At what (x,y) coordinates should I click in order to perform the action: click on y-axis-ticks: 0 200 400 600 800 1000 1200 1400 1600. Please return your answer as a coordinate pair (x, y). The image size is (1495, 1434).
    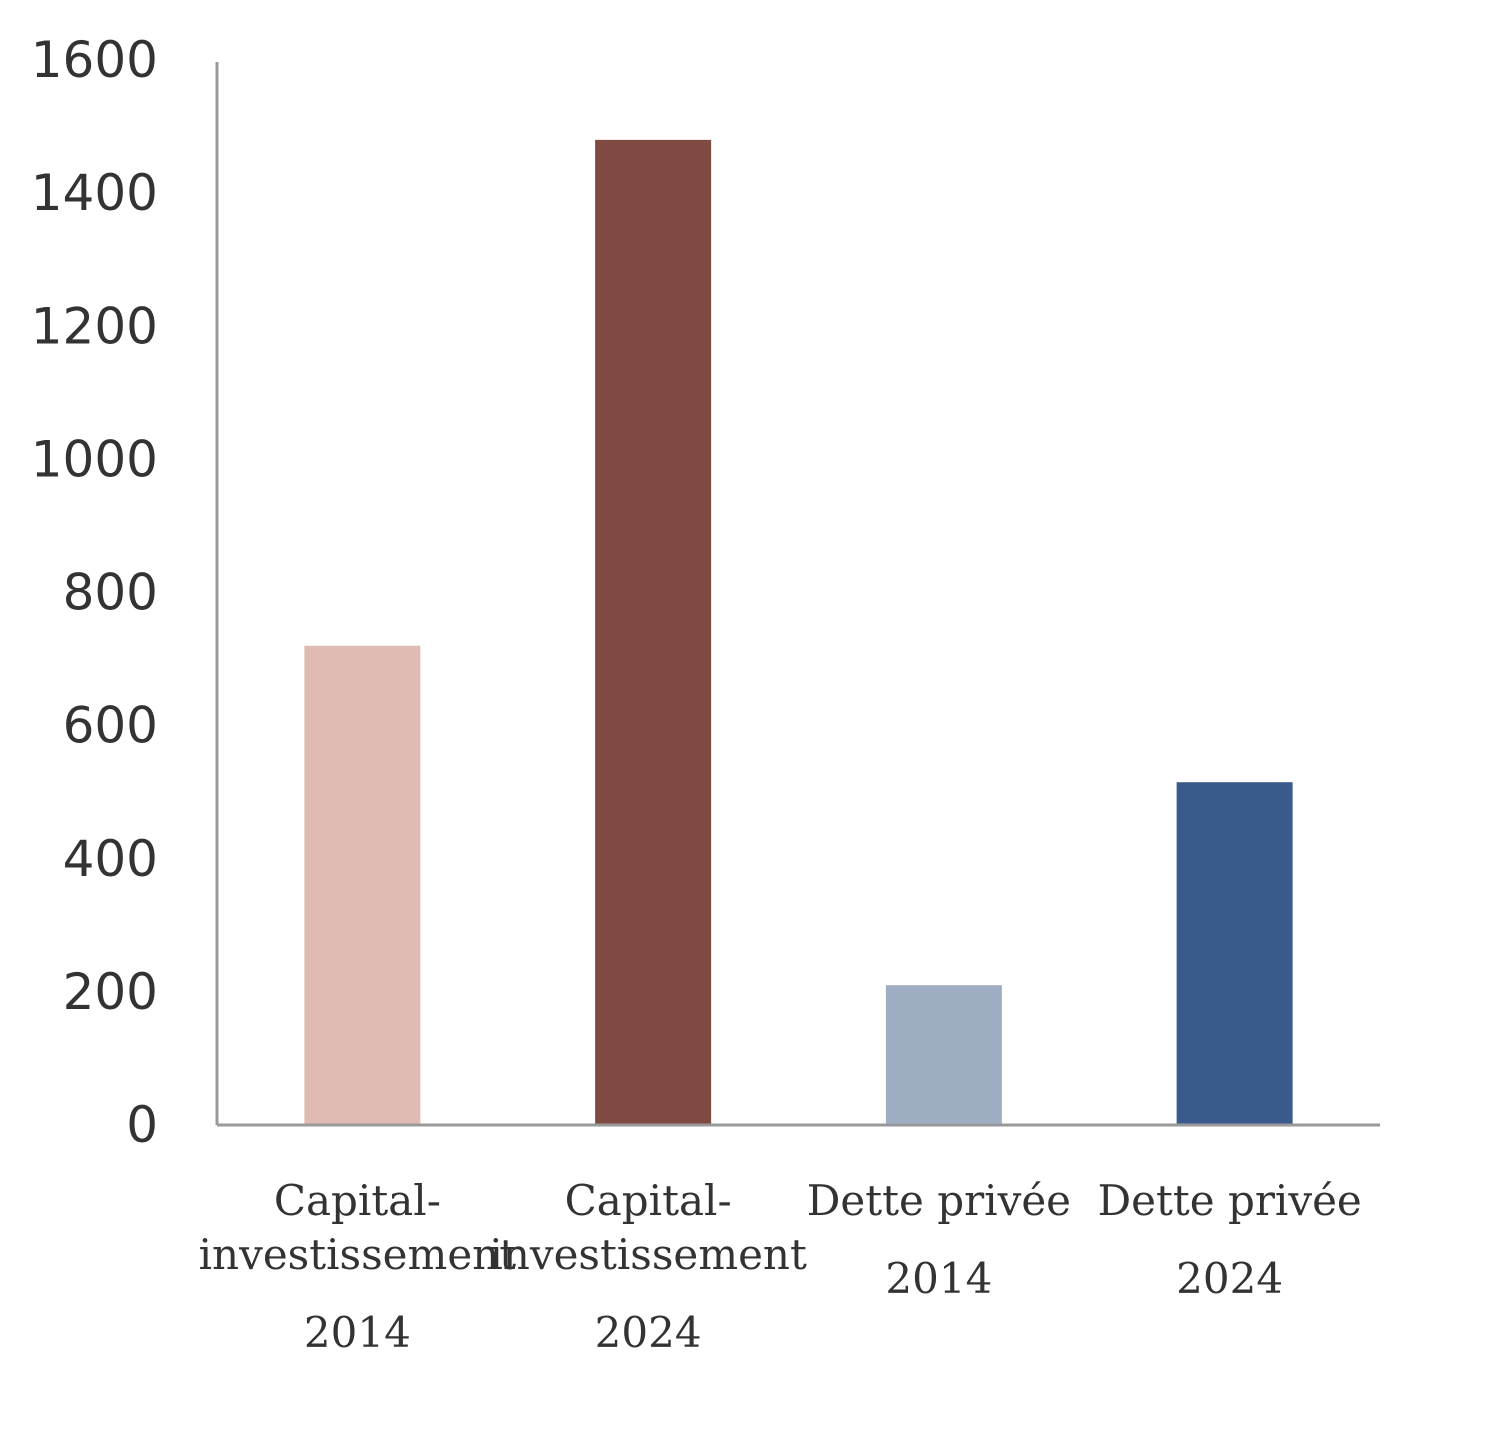
    Looking at the image, I should click on (94, 592).